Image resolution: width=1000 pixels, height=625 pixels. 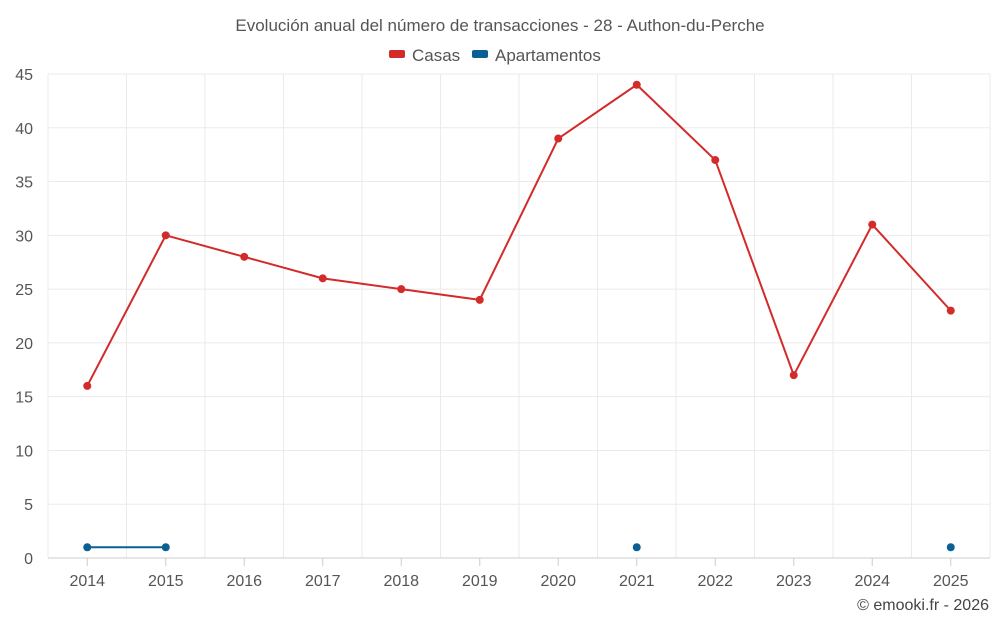 What do you see at coordinates (24, 344) in the screenshot?
I see `y-tick-label: 20` at bounding box center [24, 344].